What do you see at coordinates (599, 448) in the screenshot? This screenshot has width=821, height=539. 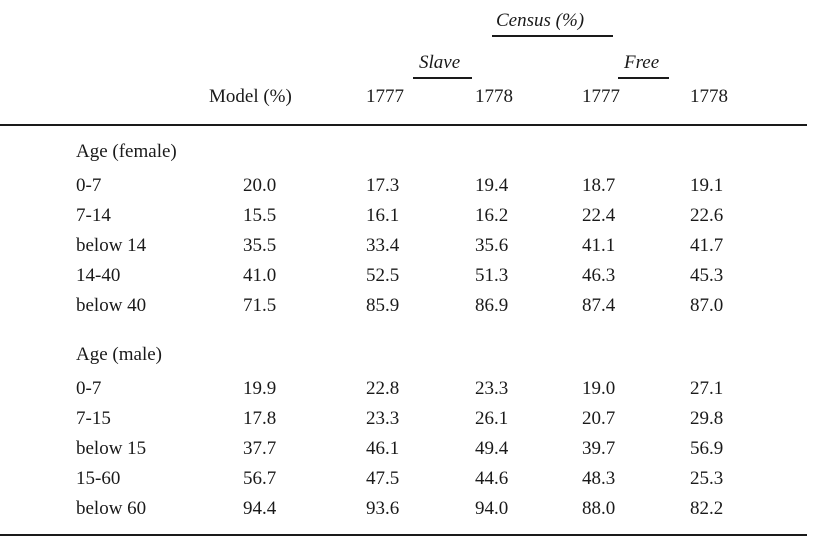 I see `cell-value: 39.7` at bounding box center [599, 448].